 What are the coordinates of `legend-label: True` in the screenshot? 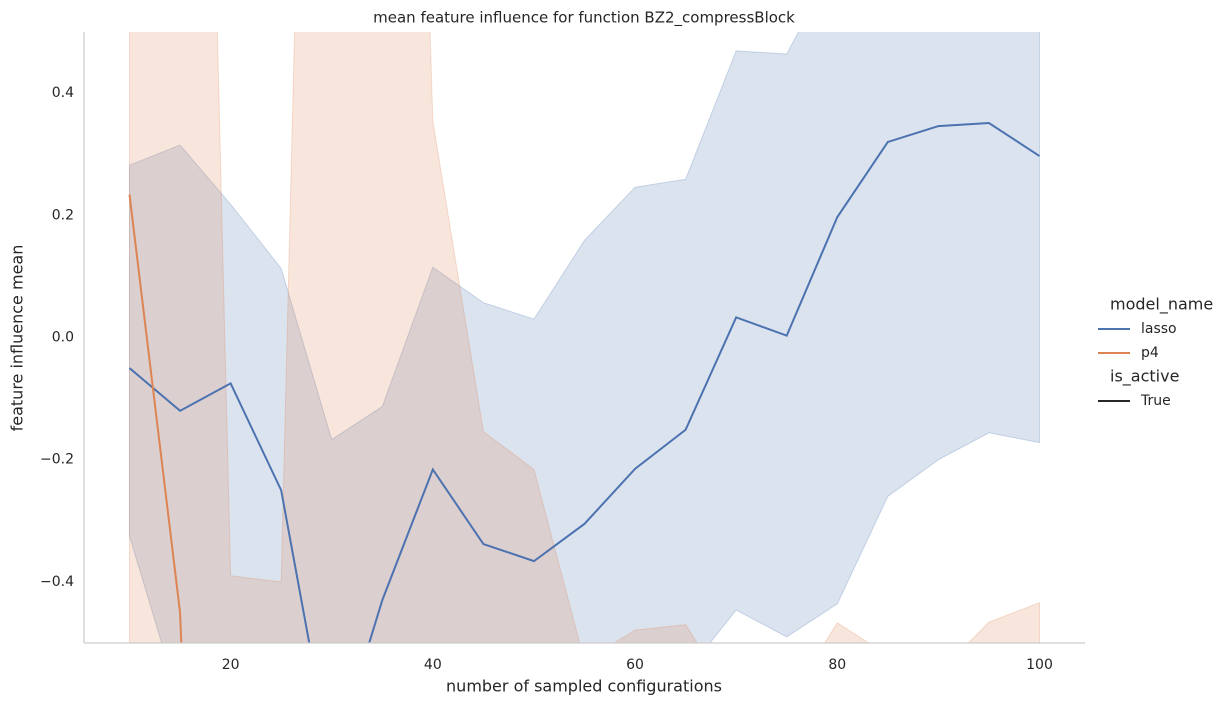 It's located at (1155, 401).